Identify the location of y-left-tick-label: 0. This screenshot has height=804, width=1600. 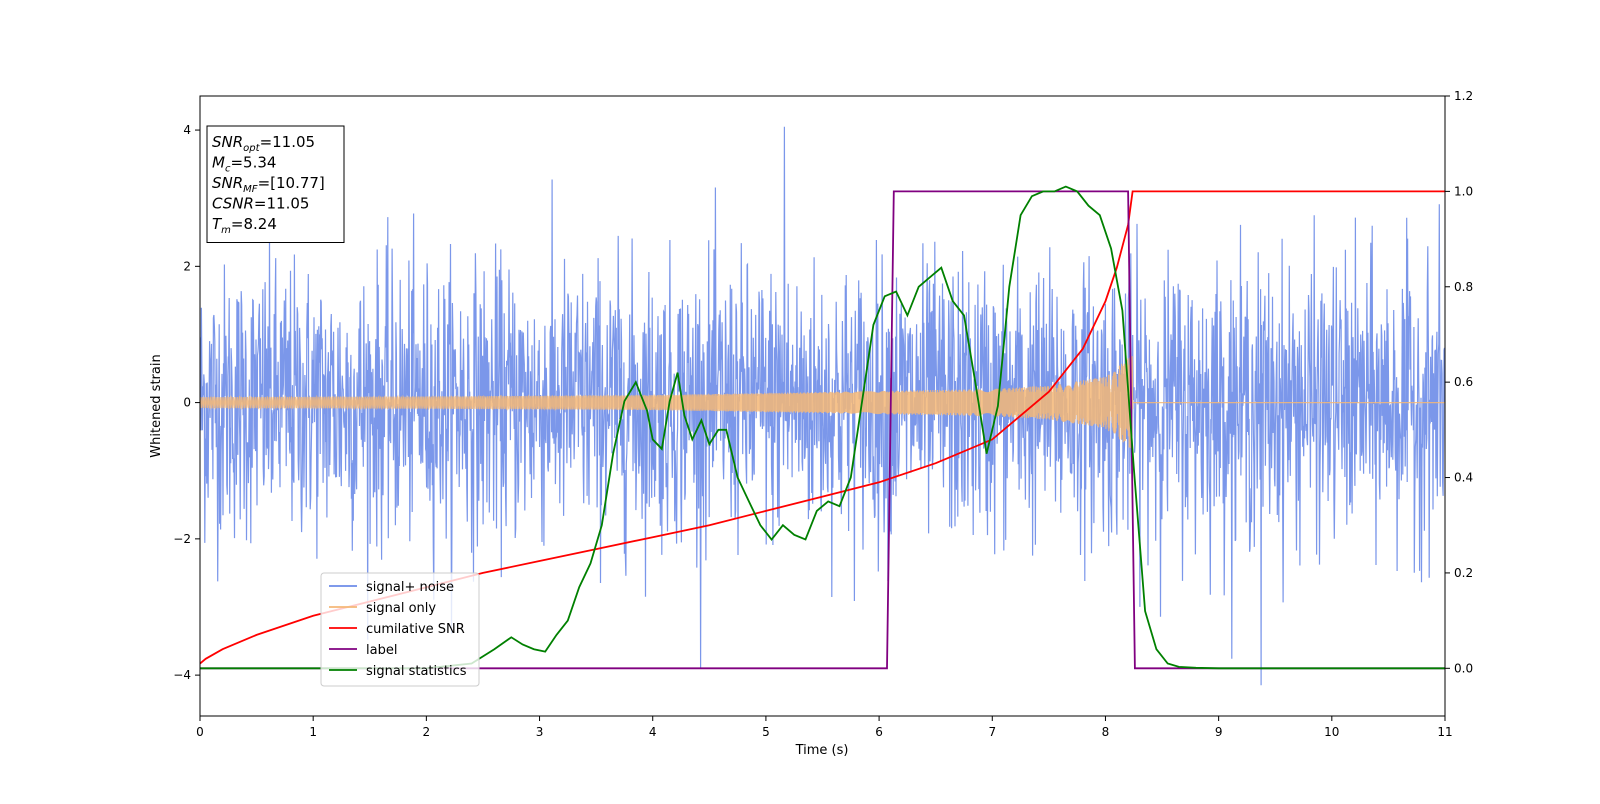
(187, 403).